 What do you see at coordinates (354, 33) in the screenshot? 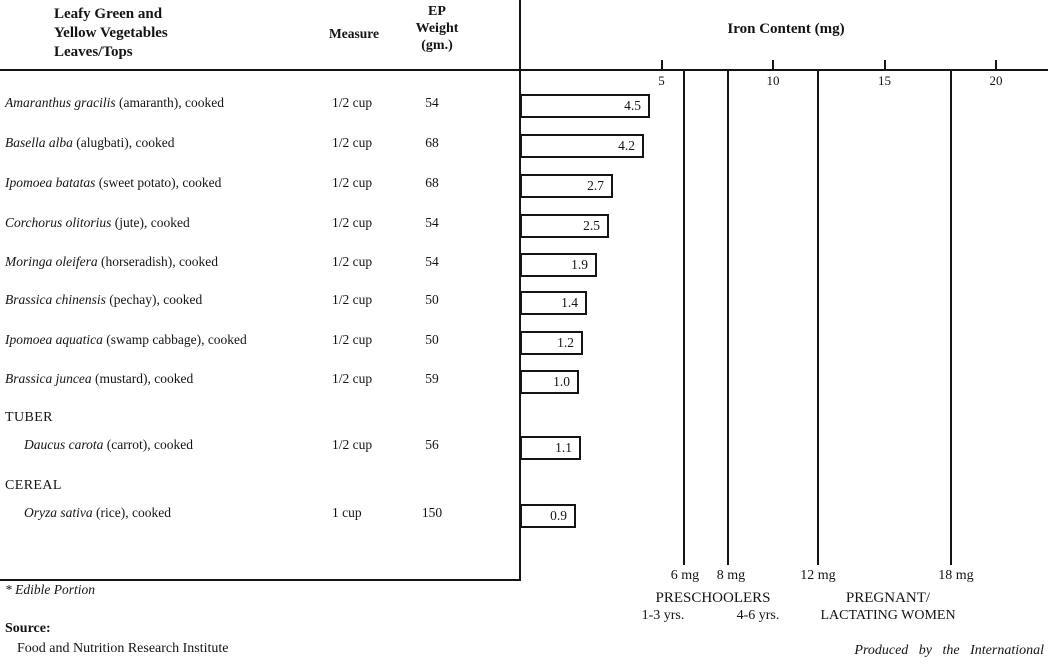
I see `table-header-measure: Measure` at bounding box center [354, 33].